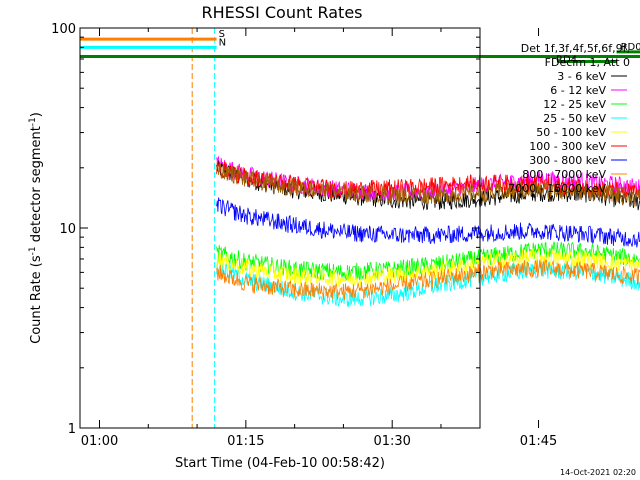 The image size is (640, 480). I want to click on legend-entry-label: 50 - 100 keV, so click(571, 132).